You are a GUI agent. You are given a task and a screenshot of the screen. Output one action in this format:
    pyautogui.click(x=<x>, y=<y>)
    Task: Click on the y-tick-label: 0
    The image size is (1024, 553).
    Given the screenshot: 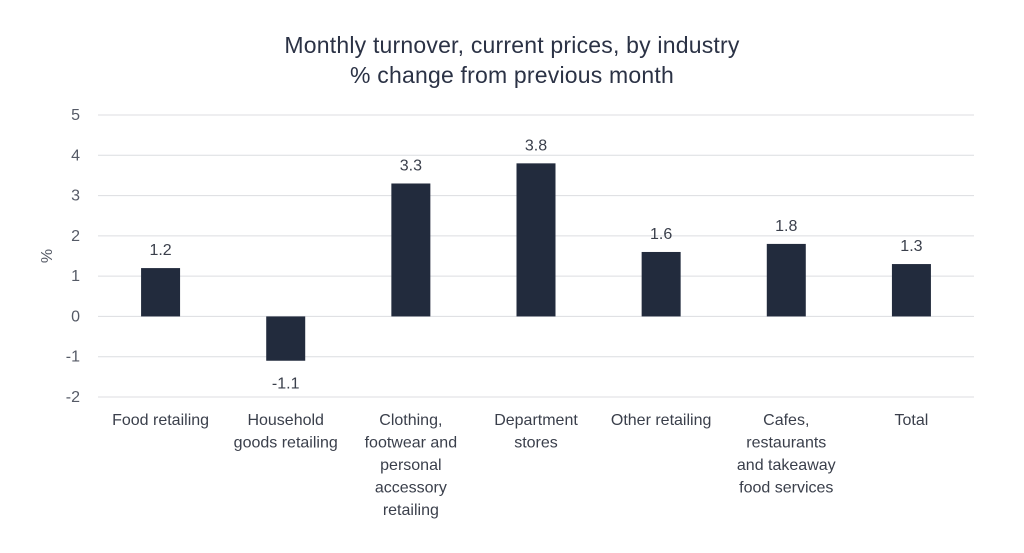 What is the action you would take?
    pyautogui.click(x=75, y=316)
    